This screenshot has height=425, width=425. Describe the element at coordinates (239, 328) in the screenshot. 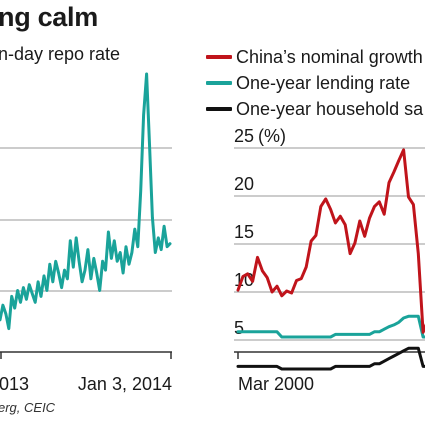

I see `growth-y-tick-label: 5` at that location.